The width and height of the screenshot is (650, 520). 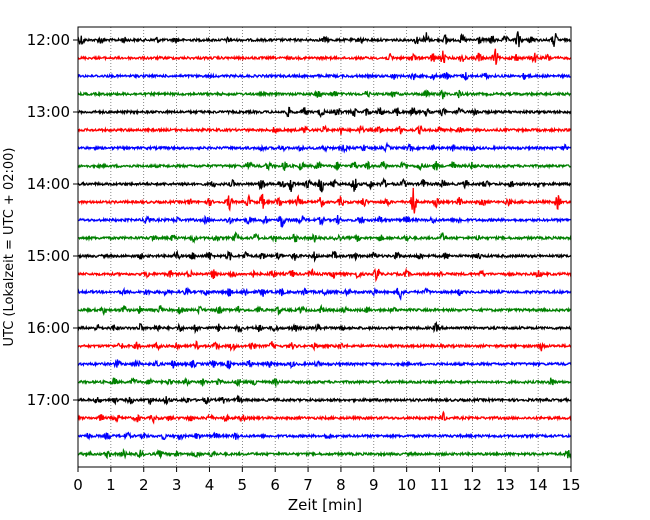 I want to click on x-tick-label: 1, so click(x=111, y=485).